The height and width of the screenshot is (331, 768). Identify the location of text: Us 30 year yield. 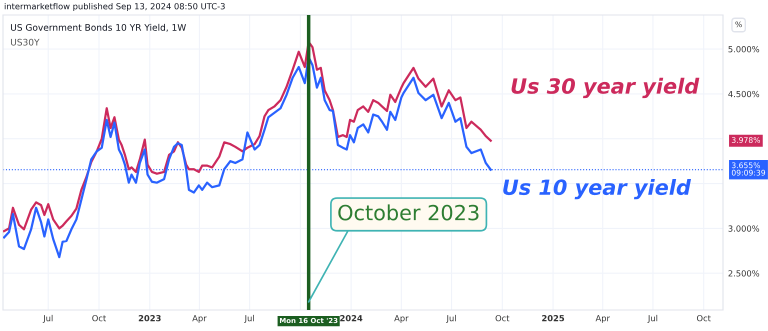
(606, 88).